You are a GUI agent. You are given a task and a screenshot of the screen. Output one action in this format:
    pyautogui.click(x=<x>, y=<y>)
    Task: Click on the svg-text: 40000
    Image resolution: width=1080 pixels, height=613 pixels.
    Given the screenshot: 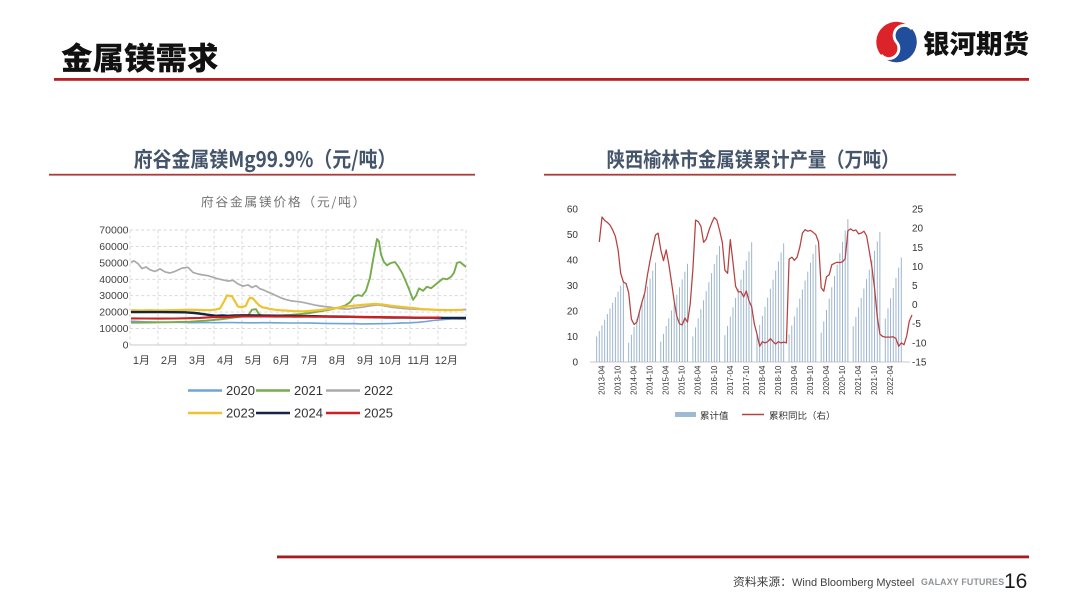 What is the action you would take?
    pyautogui.click(x=113, y=280)
    